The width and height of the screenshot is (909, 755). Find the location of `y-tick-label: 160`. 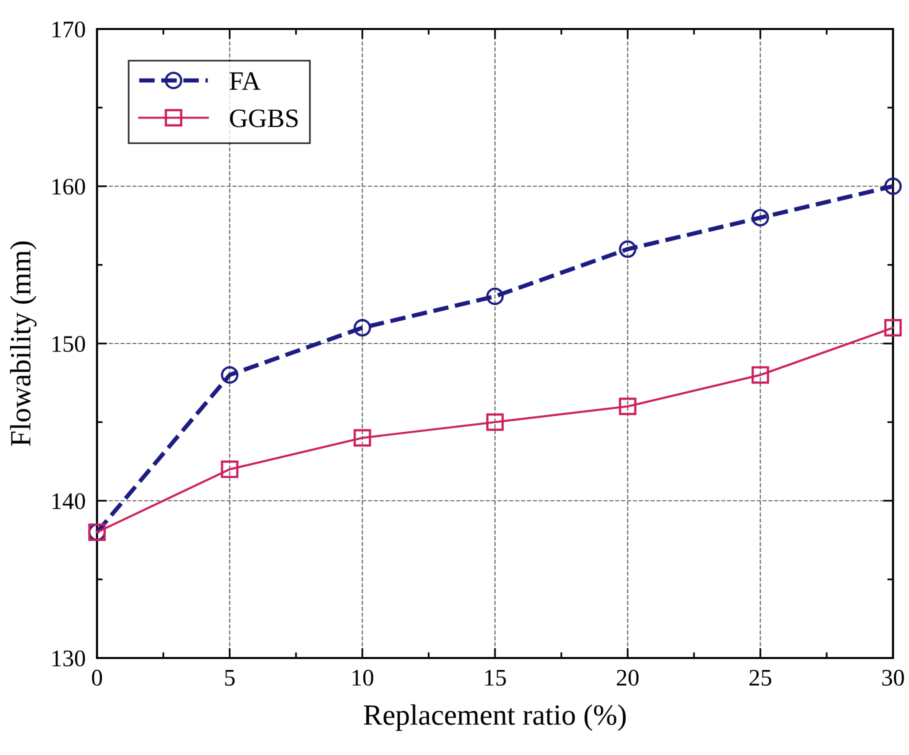

y-tick-label: 160 is located at coordinates (68, 186).